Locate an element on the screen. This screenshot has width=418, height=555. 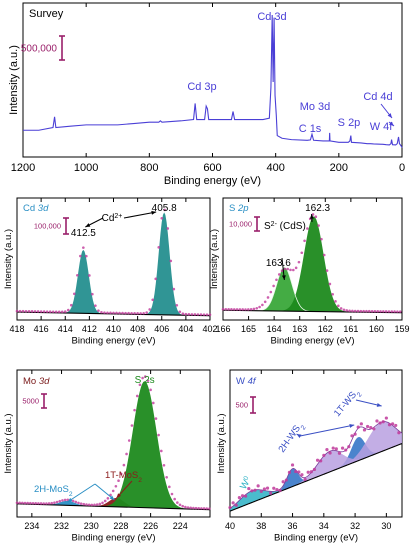
x-tick-label: 162 is located at coordinates (325, 329).